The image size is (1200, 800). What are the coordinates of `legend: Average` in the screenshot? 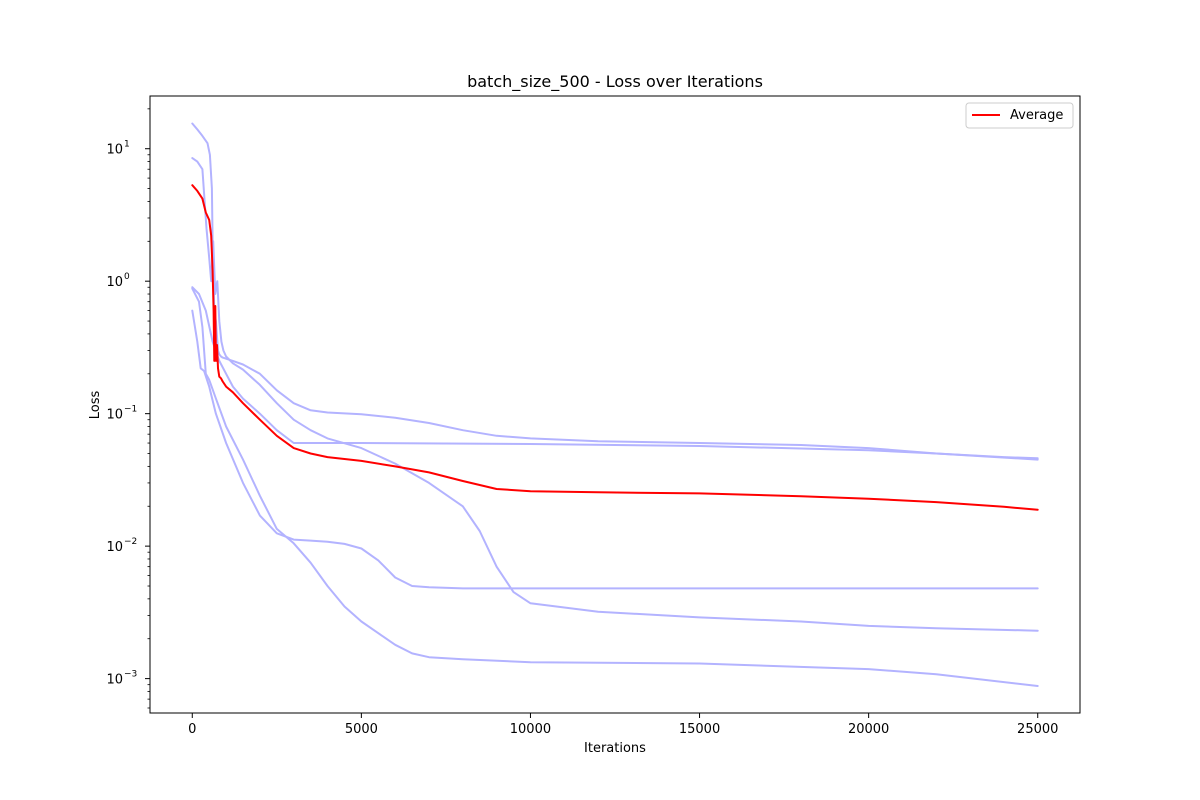 It's located at (1019, 115).